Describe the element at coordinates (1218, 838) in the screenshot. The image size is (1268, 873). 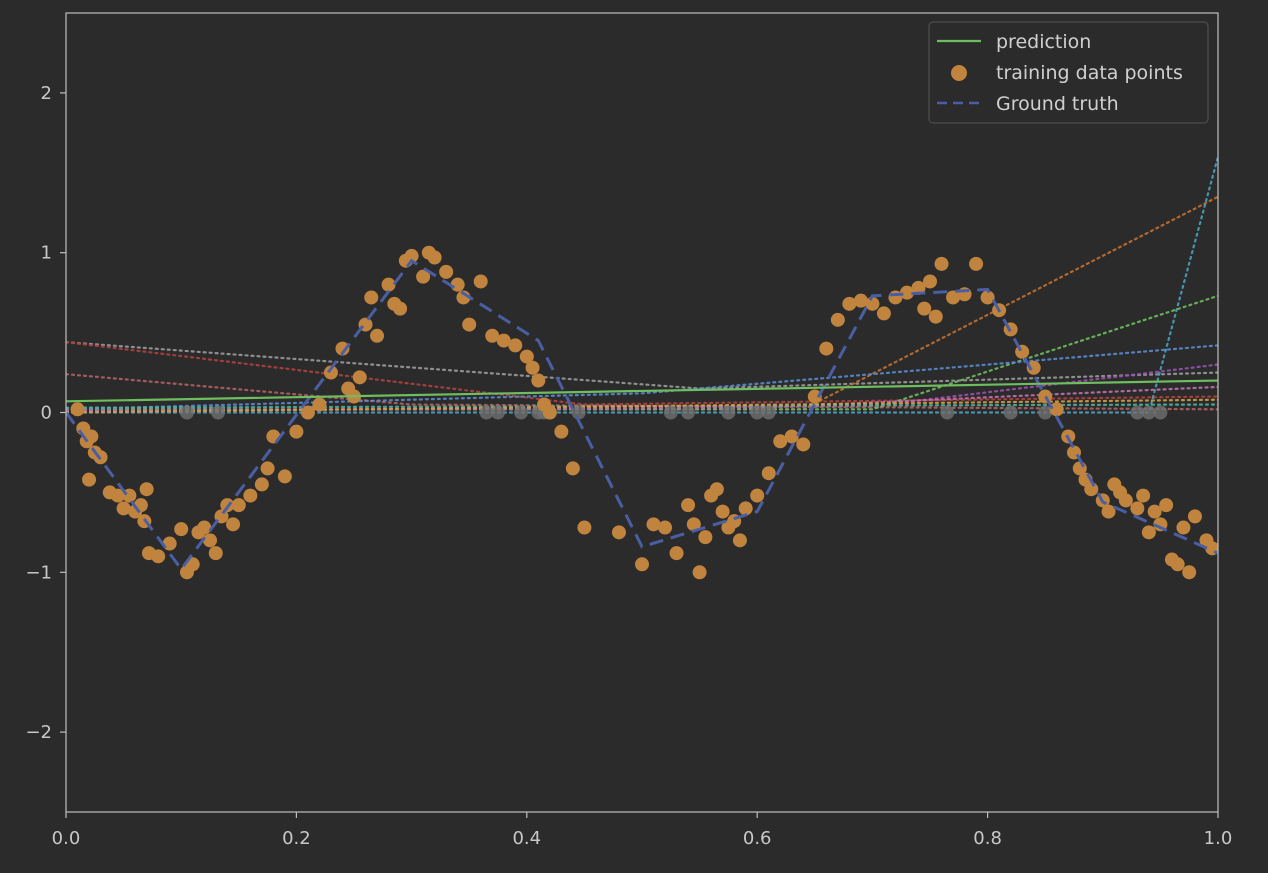
I see `x-tick-label: 1.0` at that location.